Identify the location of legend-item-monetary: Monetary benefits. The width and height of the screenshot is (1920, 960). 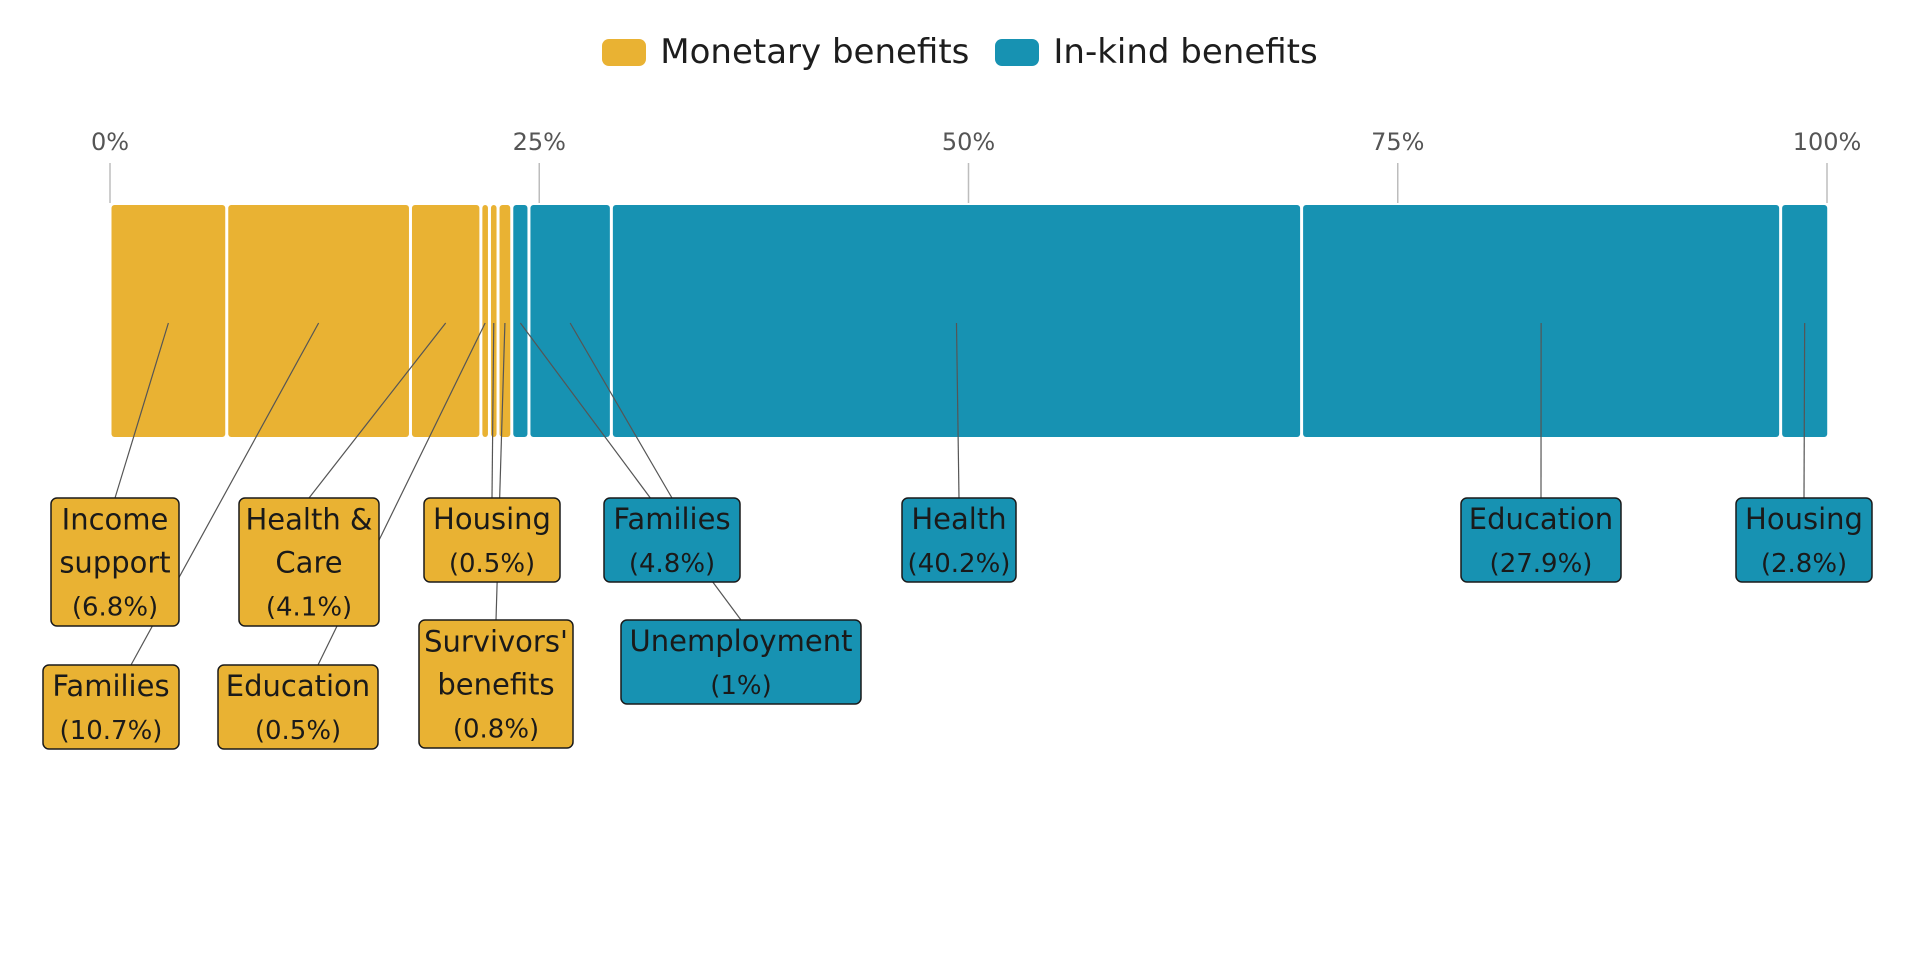
(785, 52).